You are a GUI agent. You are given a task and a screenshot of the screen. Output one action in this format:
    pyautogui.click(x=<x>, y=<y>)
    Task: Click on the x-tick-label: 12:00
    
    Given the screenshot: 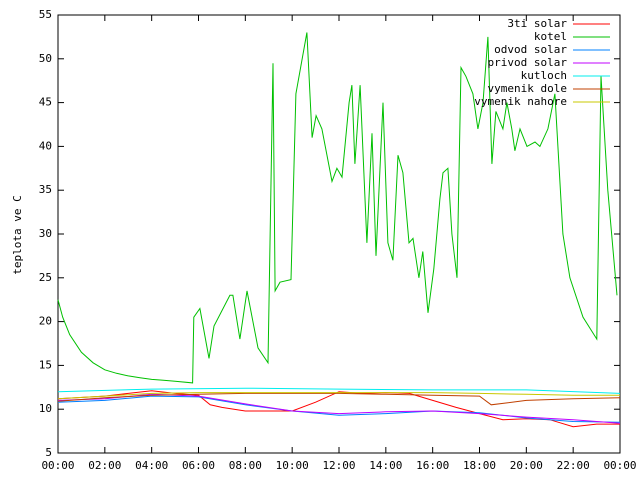 What is the action you would take?
    pyautogui.click(x=338, y=465)
    